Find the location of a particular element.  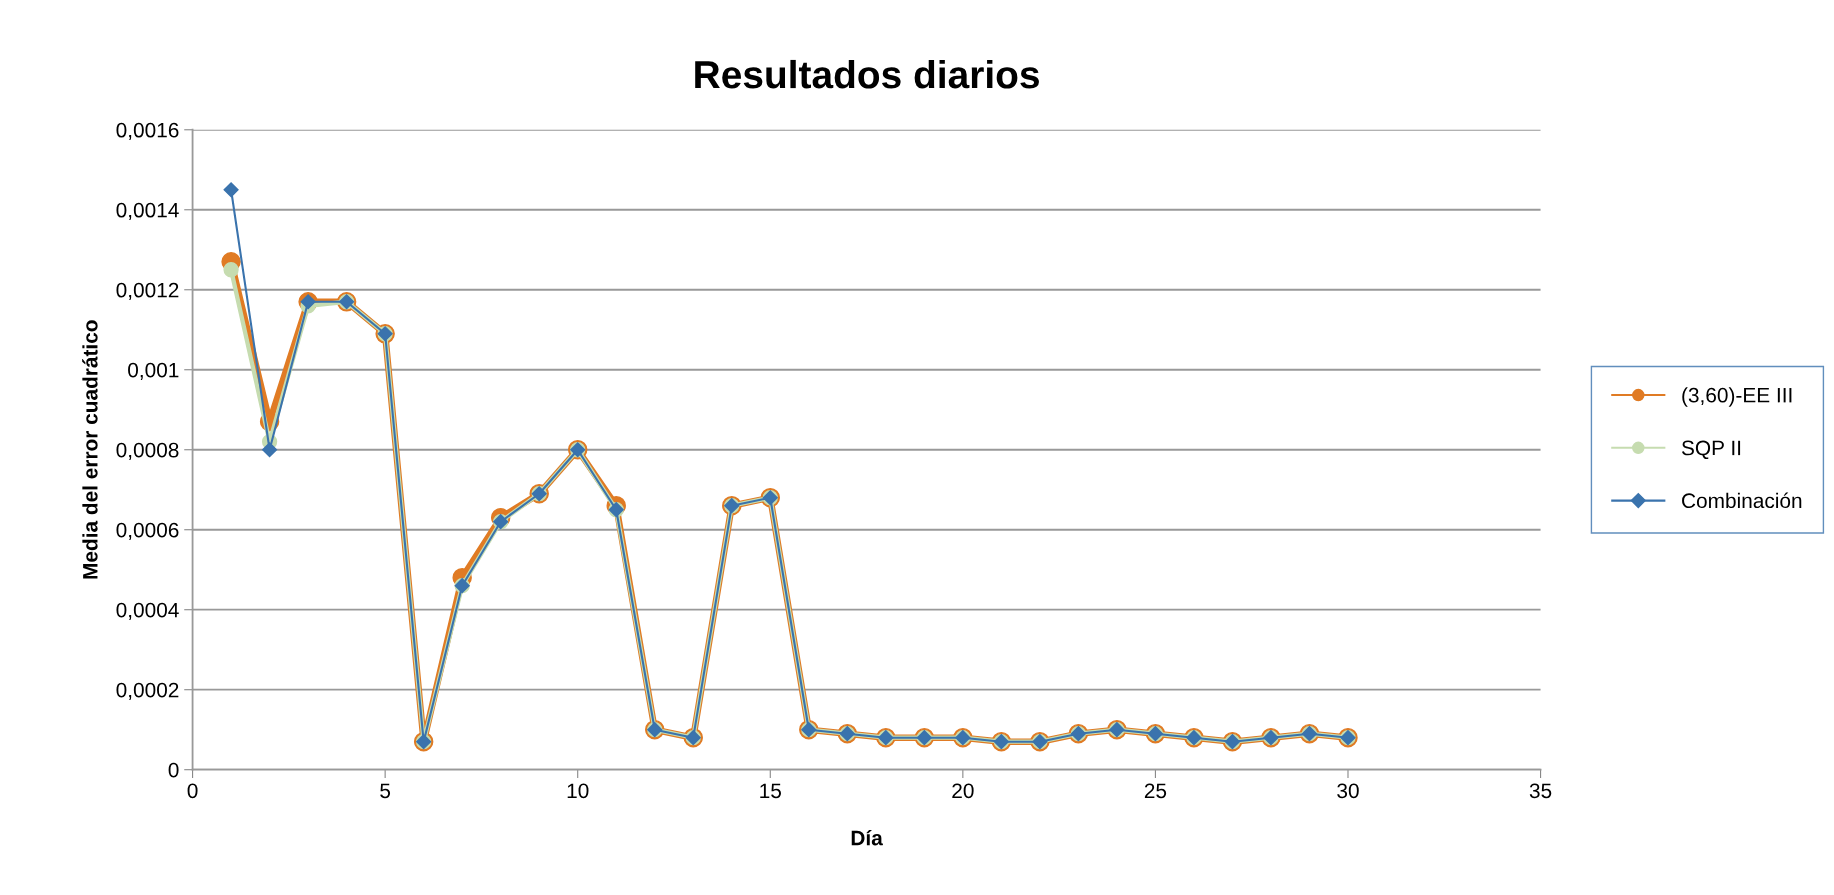

chart-title: Resultados diarios is located at coordinates (867, 74).